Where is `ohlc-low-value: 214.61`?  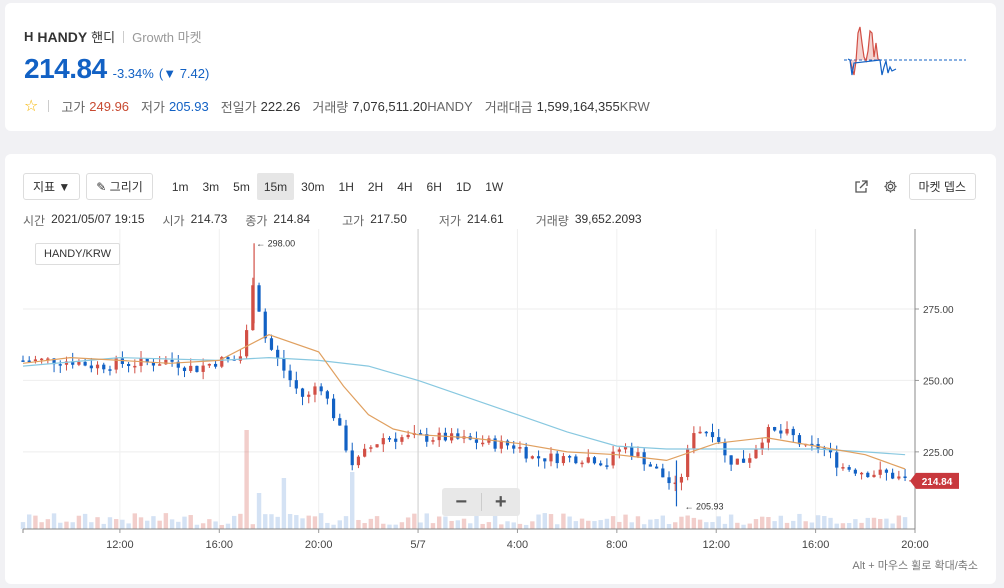 ohlc-low-value: 214.61 is located at coordinates (485, 219).